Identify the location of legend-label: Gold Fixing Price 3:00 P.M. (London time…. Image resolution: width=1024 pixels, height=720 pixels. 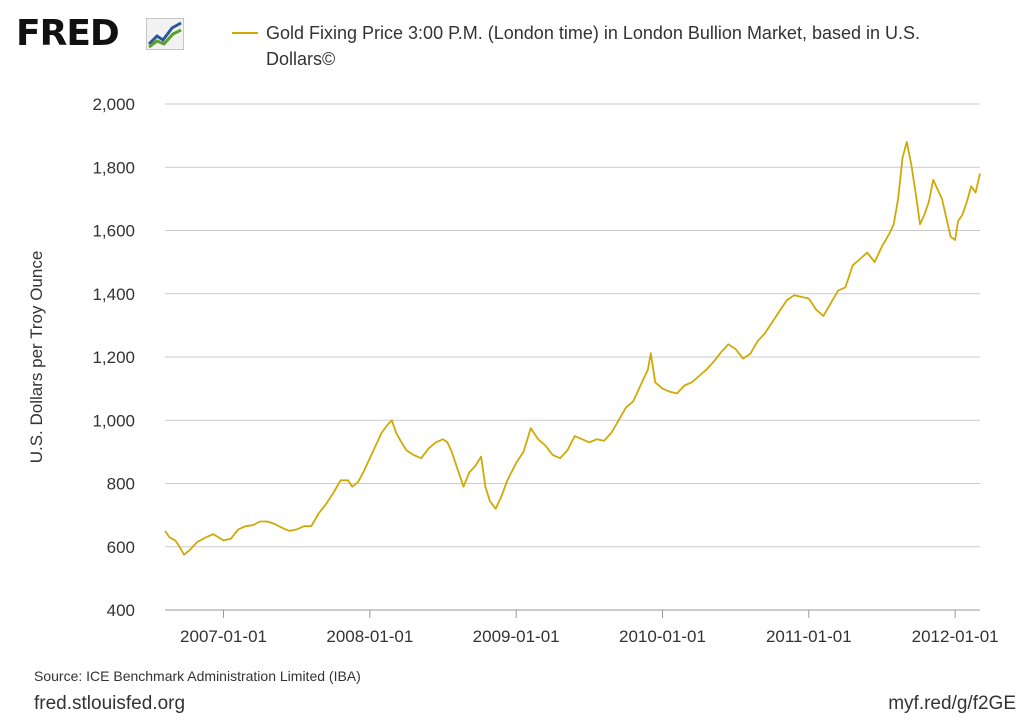
(593, 46).